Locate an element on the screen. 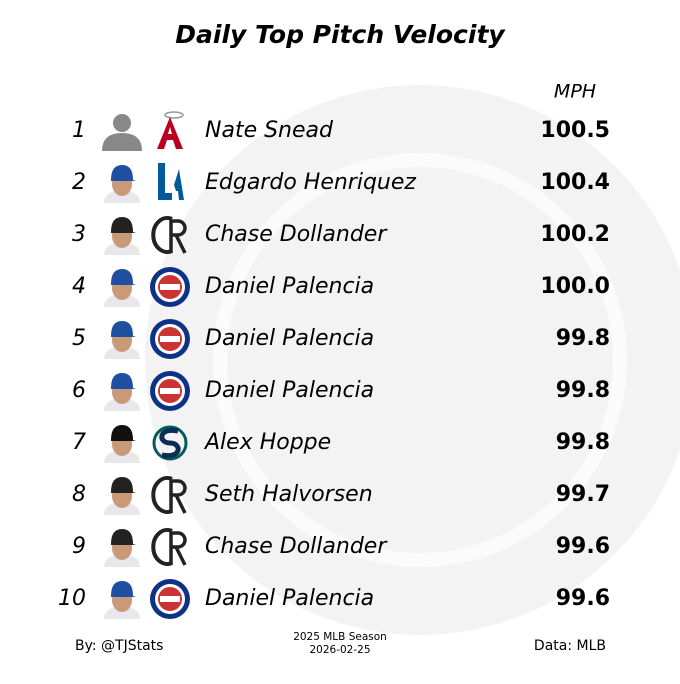 This screenshot has height=684, width=680. season: 2025 MLB Season is located at coordinates (340, 637).